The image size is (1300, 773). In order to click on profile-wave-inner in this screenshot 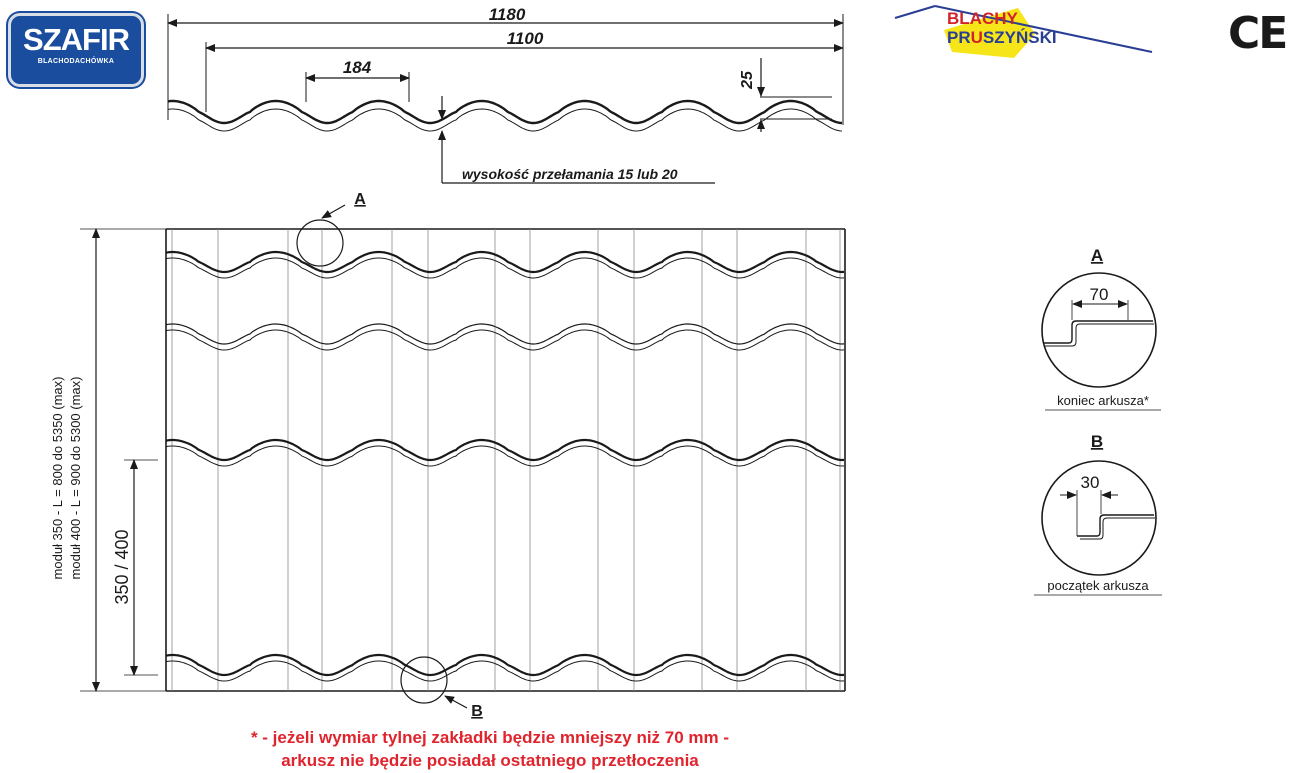, I will do `click(505, 120)`.